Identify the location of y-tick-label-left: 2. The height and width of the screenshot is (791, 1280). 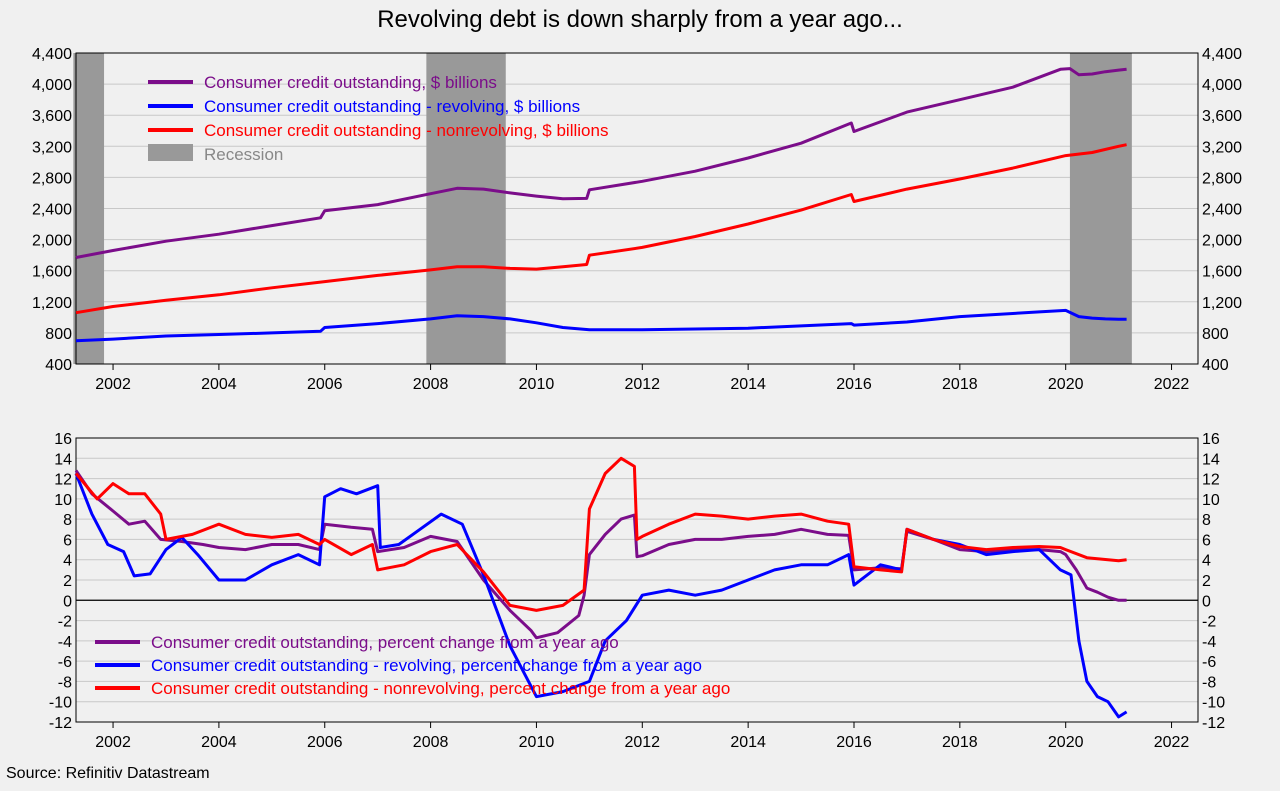
(67, 581).